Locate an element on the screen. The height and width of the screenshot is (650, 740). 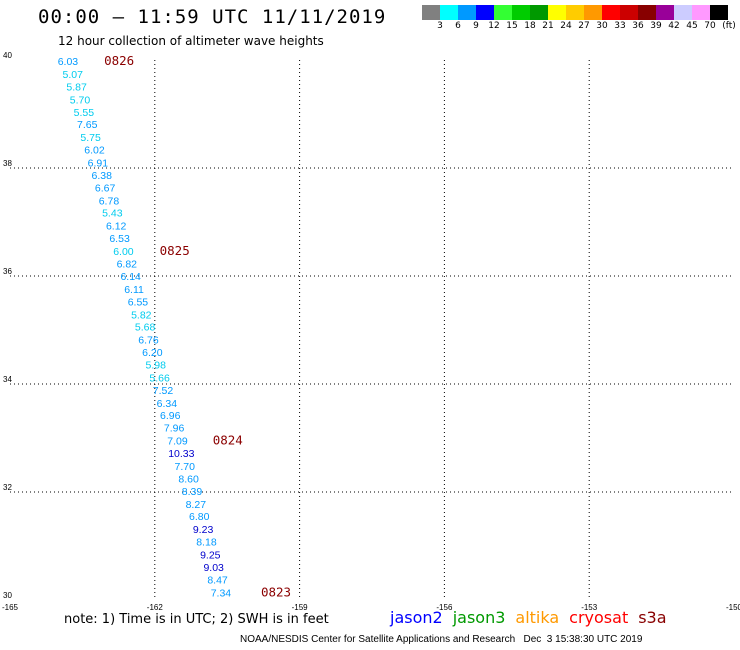
wave-height-value: 7.34 is located at coordinates (221, 593).